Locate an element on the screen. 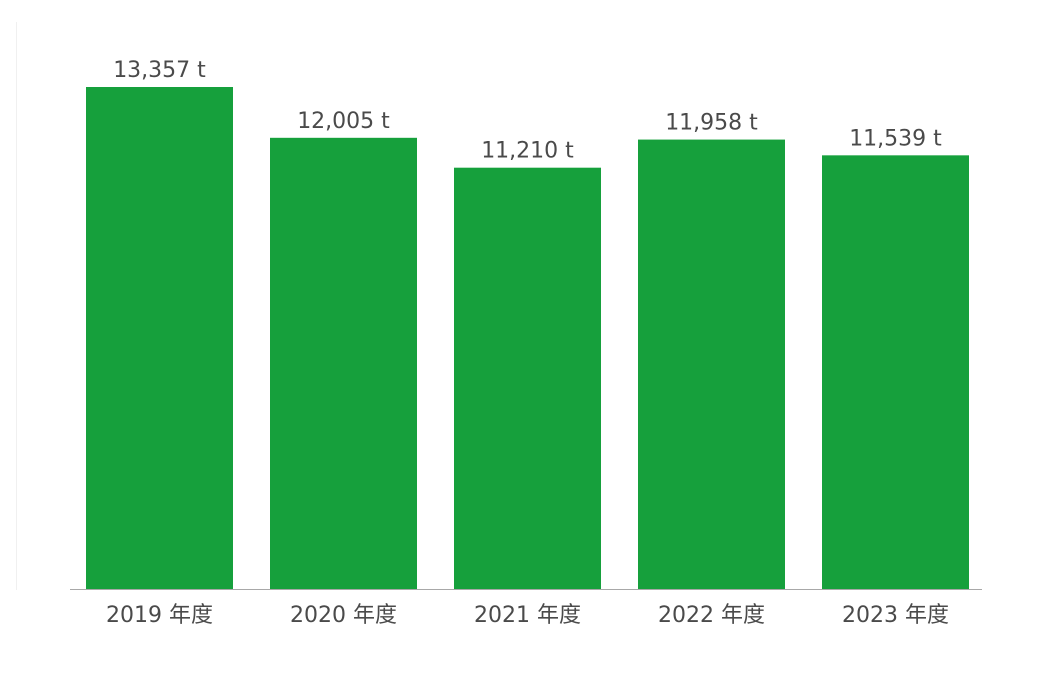 This screenshot has height=693, width=1040. tick-labels-layer: 2019 年度 2020 年度 2021 年度 2022 年度 2023 年度 is located at coordinates (527, 615).